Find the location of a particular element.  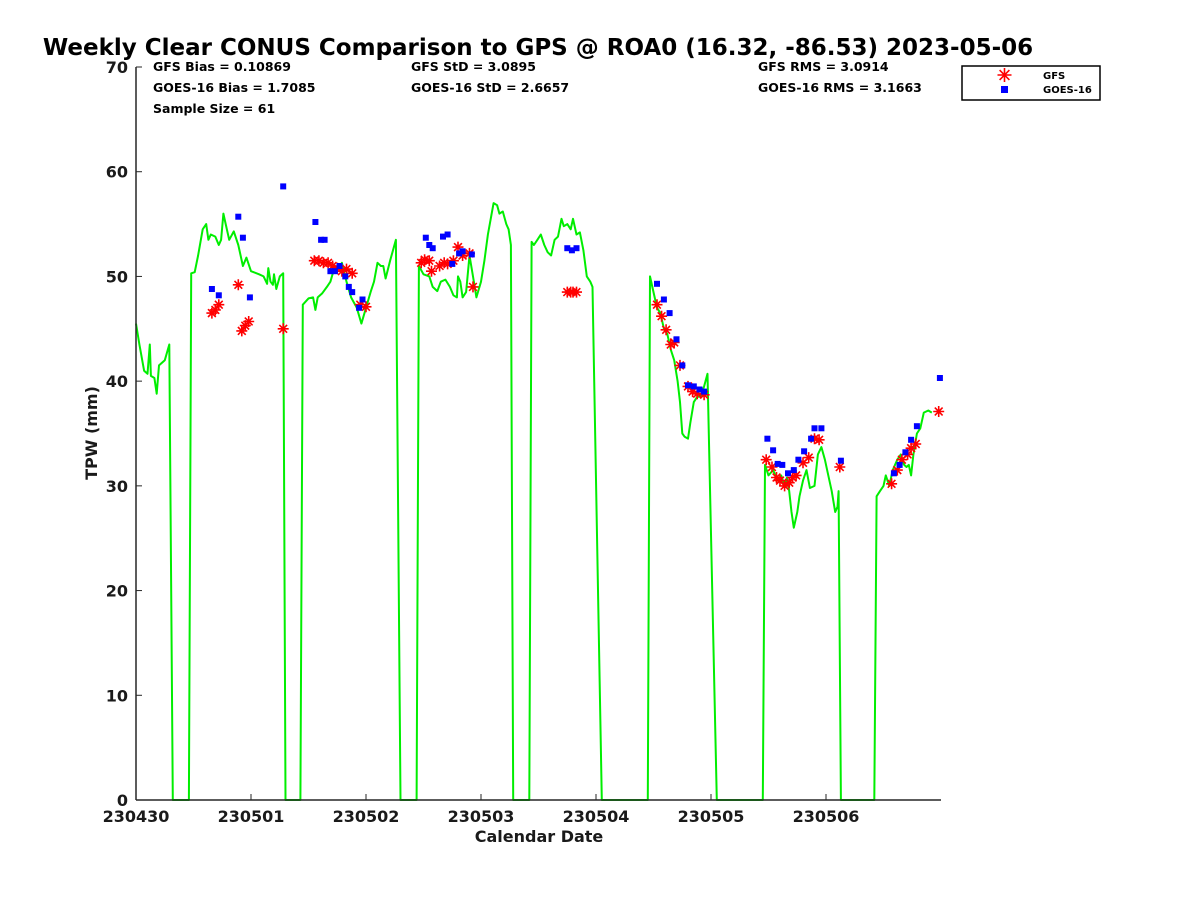

x-axis-label: Calendar Date is located at coordinates (539, 836).